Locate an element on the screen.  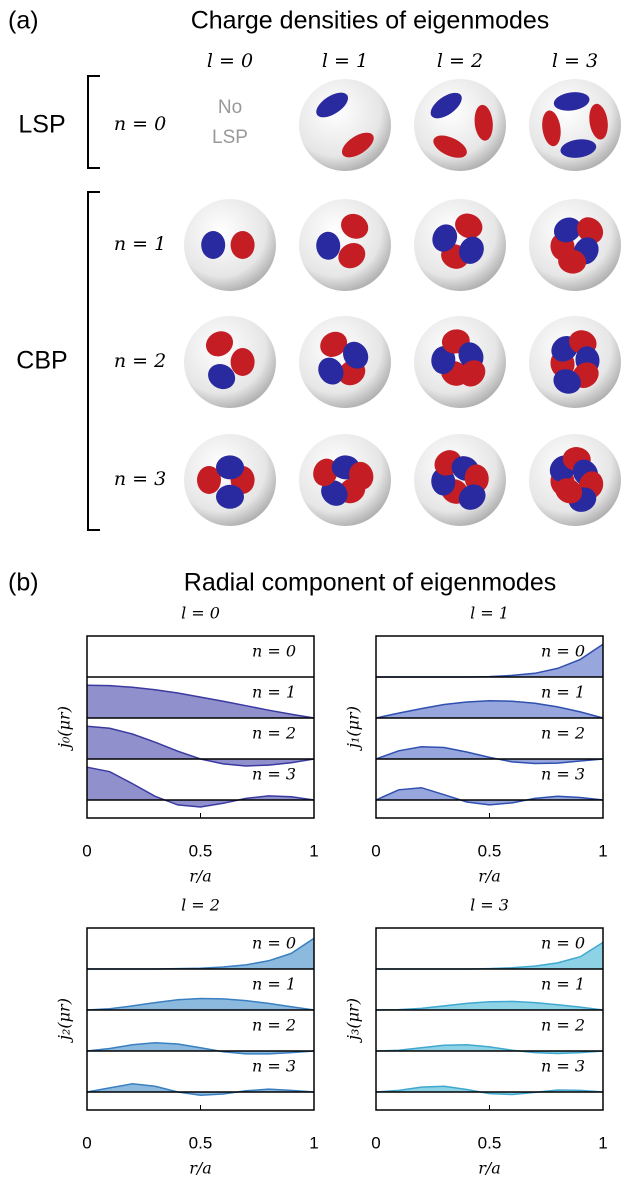
chart-title: l = 3 is located at coordinates (489, 905).